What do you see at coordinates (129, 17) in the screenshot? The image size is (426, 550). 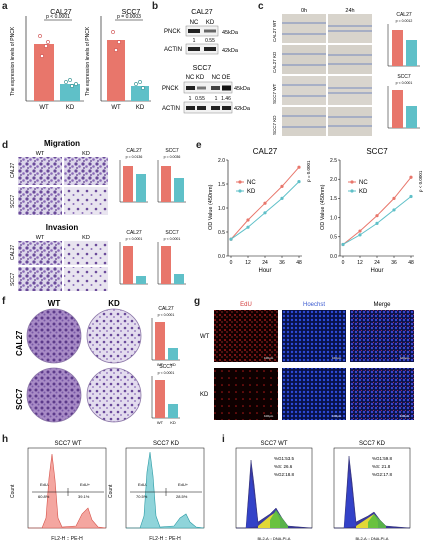 I see `p-value: p = 0.0003` at bounding box center [129, 17].